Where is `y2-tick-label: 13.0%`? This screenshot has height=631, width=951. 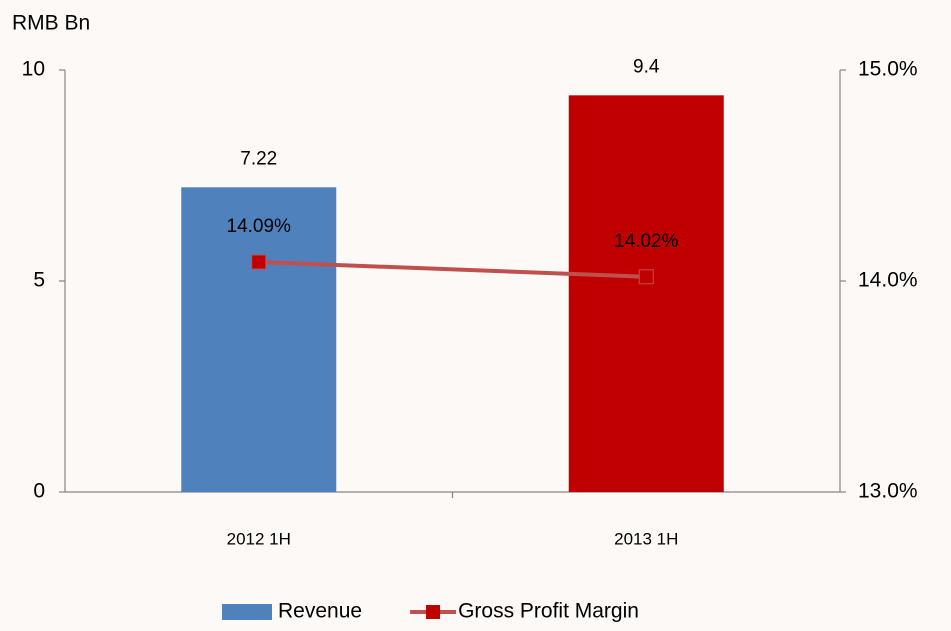
y2-tick-label: 13.0% is located at coordinates (888, 491).